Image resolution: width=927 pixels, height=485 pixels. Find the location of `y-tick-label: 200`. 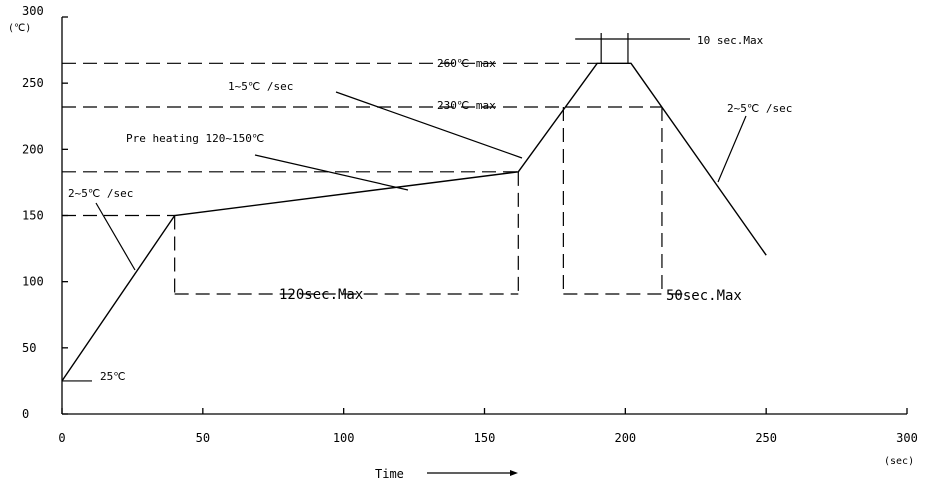

y-tick-label: 200 is located at coordinates (33, 149).